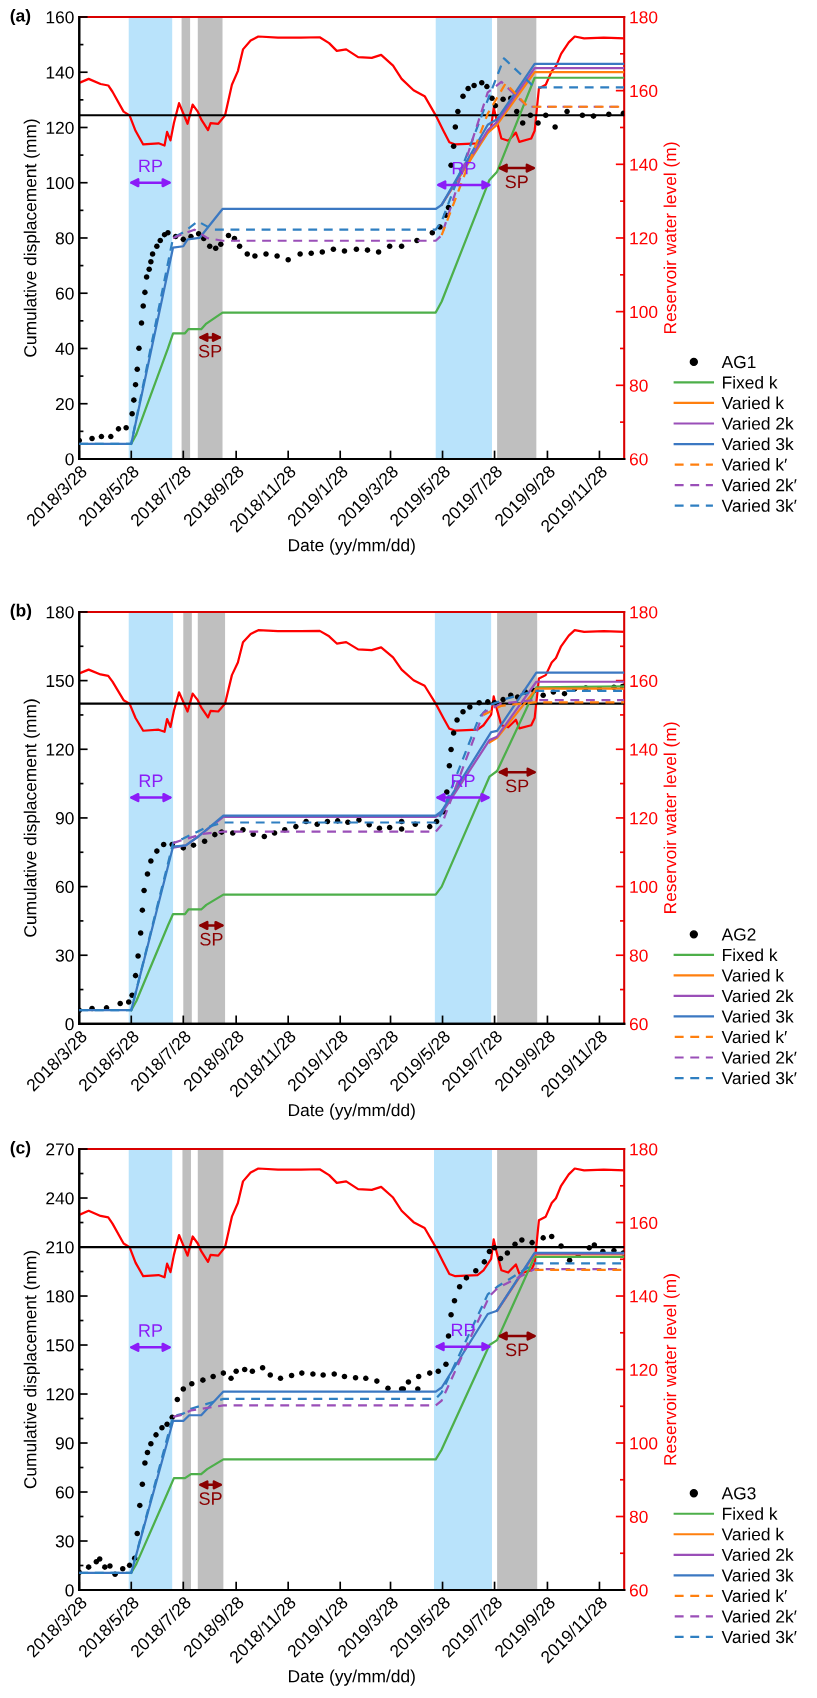 The image size is (817, 1698). I want to click on y-tick-label: 140, so click(60, 72).